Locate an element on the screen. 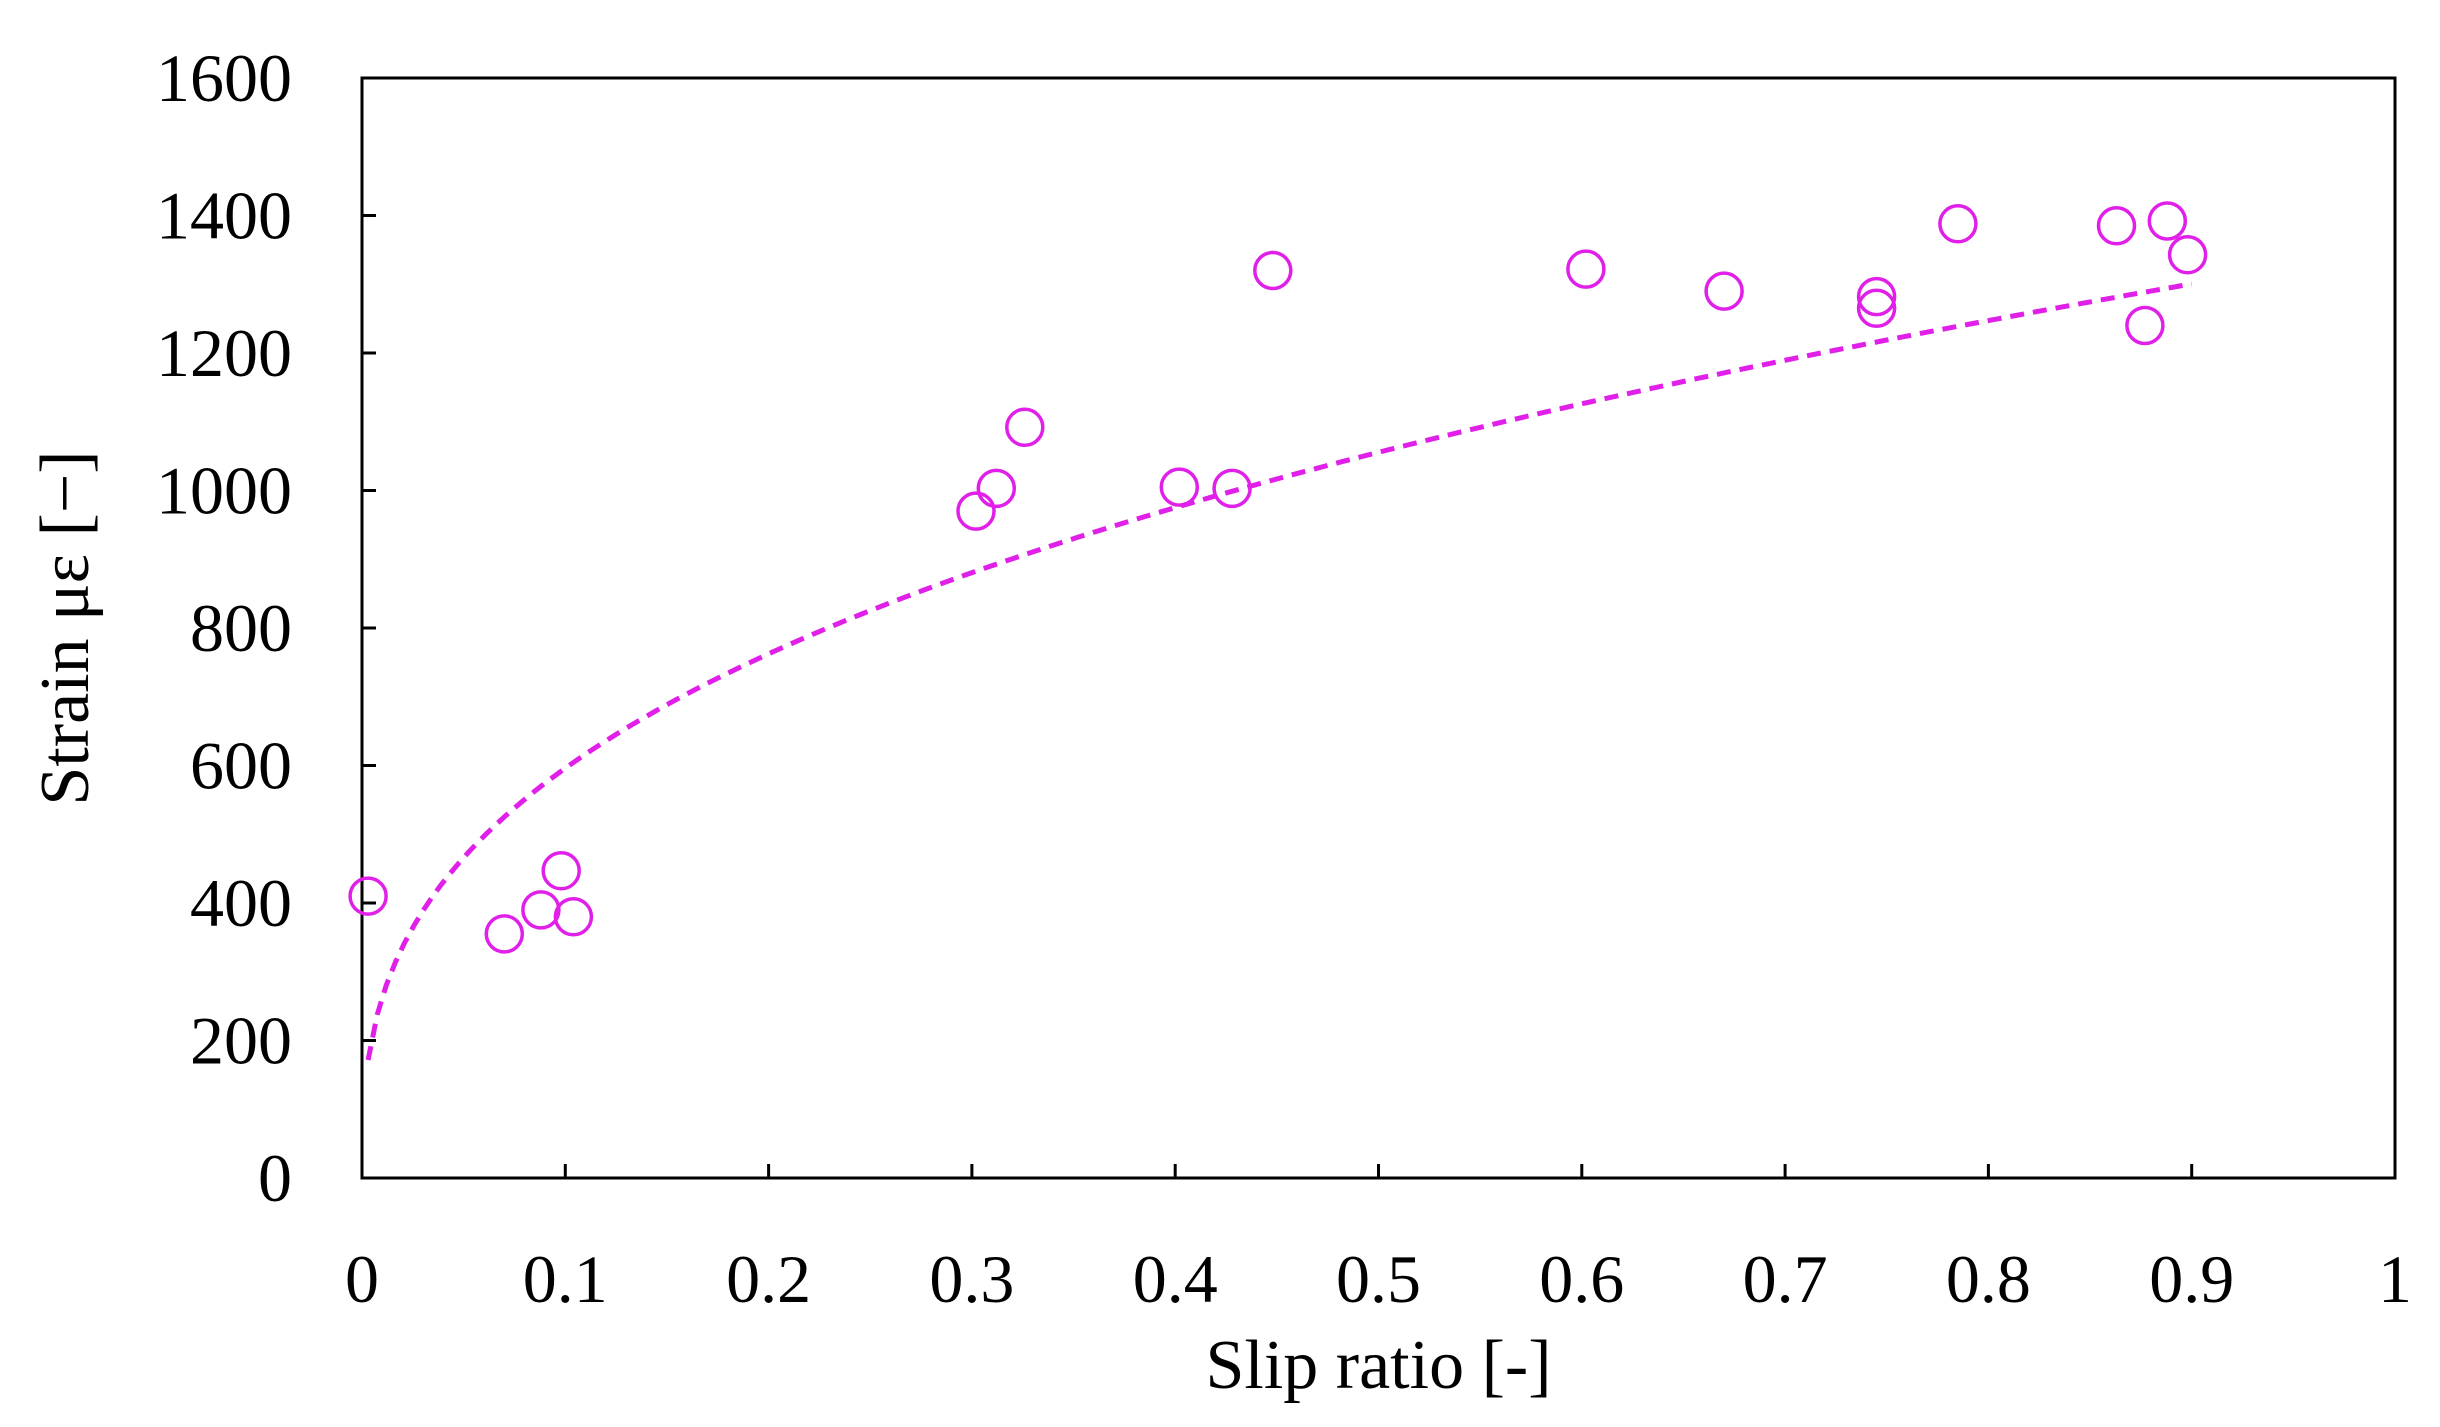 This screenshot has height=1427, width=2440. x-tick-label: 0.2 is located at coordinates (768, 1279).